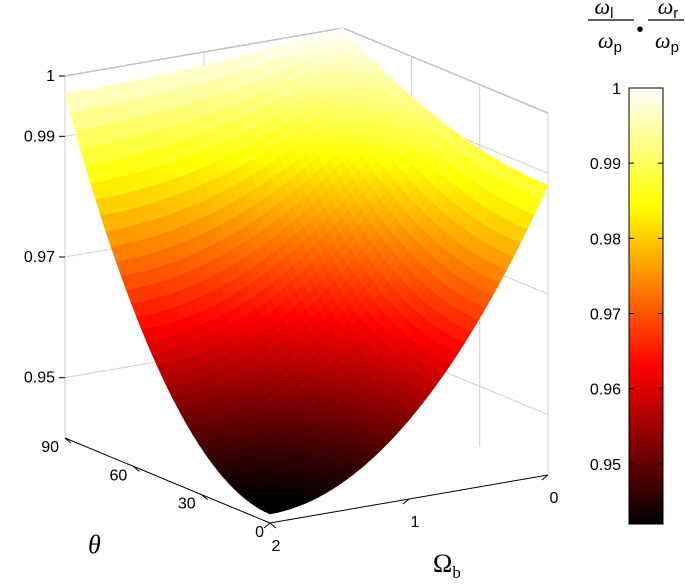 This screenshot has height=584, width=685. I want to click on colorbar-tick-label: 0.96, so click(605, 390).